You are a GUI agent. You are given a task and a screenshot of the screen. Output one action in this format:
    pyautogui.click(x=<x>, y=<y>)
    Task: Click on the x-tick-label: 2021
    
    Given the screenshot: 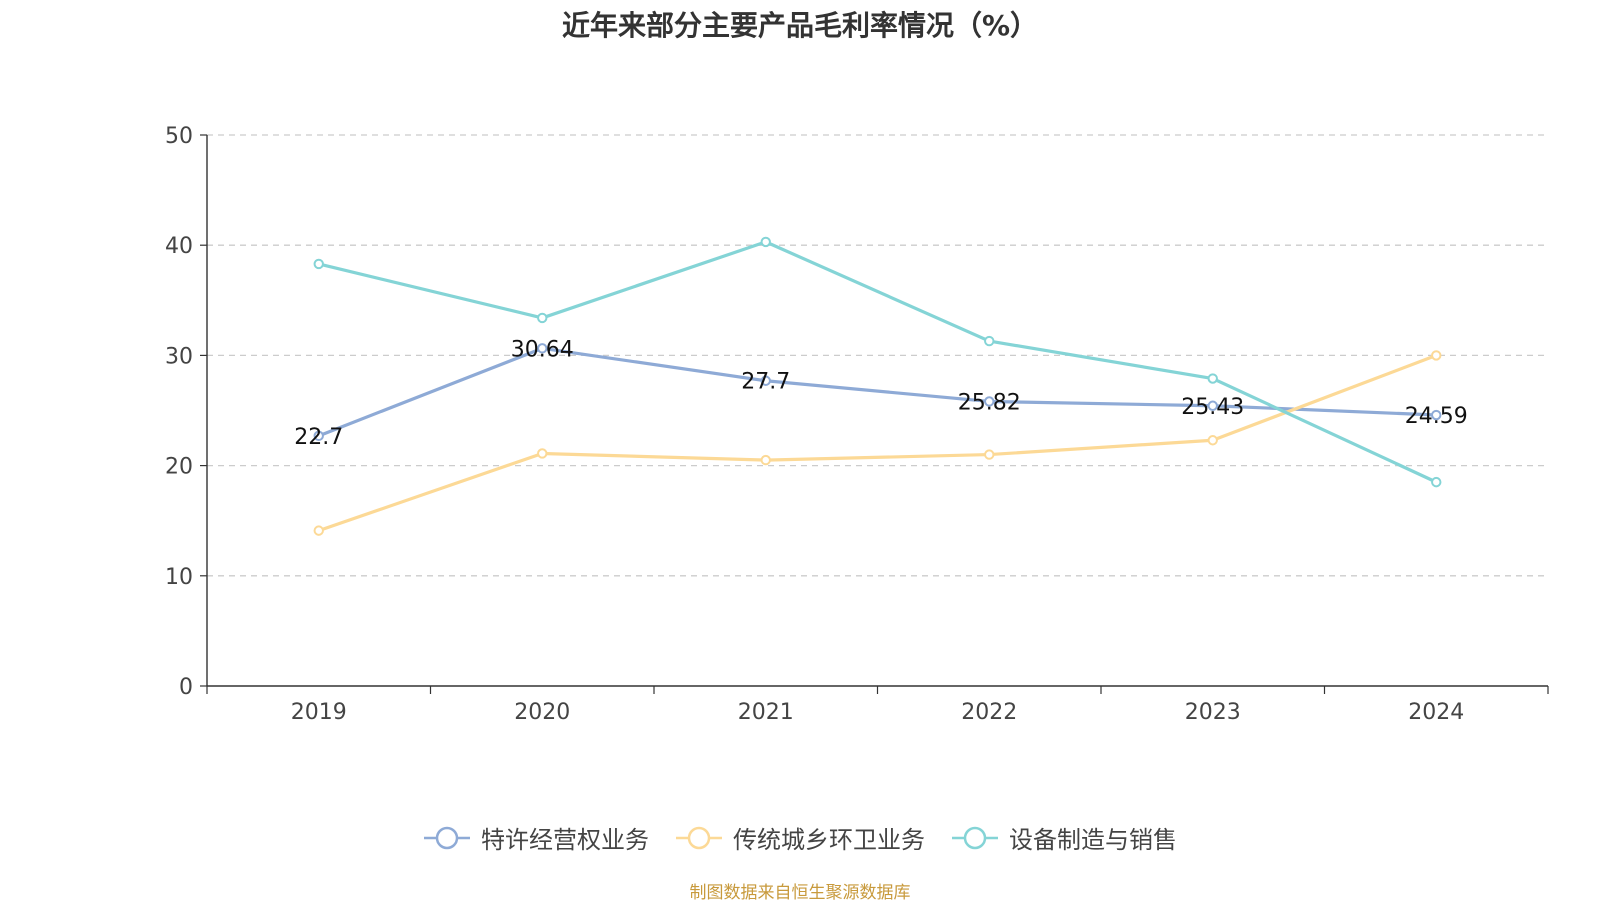 What is the action you would take?
    pyautogui.click(x=766, y=712)
    